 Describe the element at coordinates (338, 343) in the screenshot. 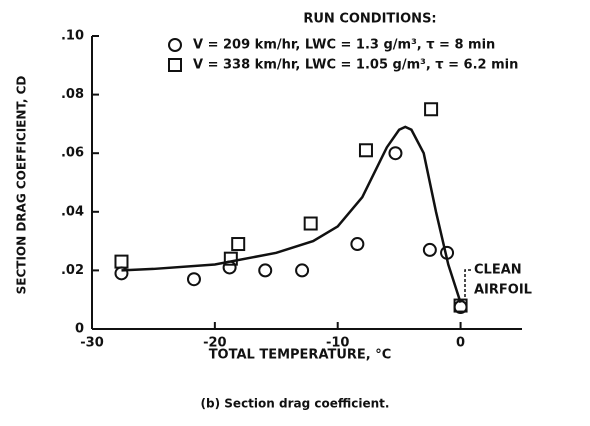

I see `x-tick-label: -10` at that location.